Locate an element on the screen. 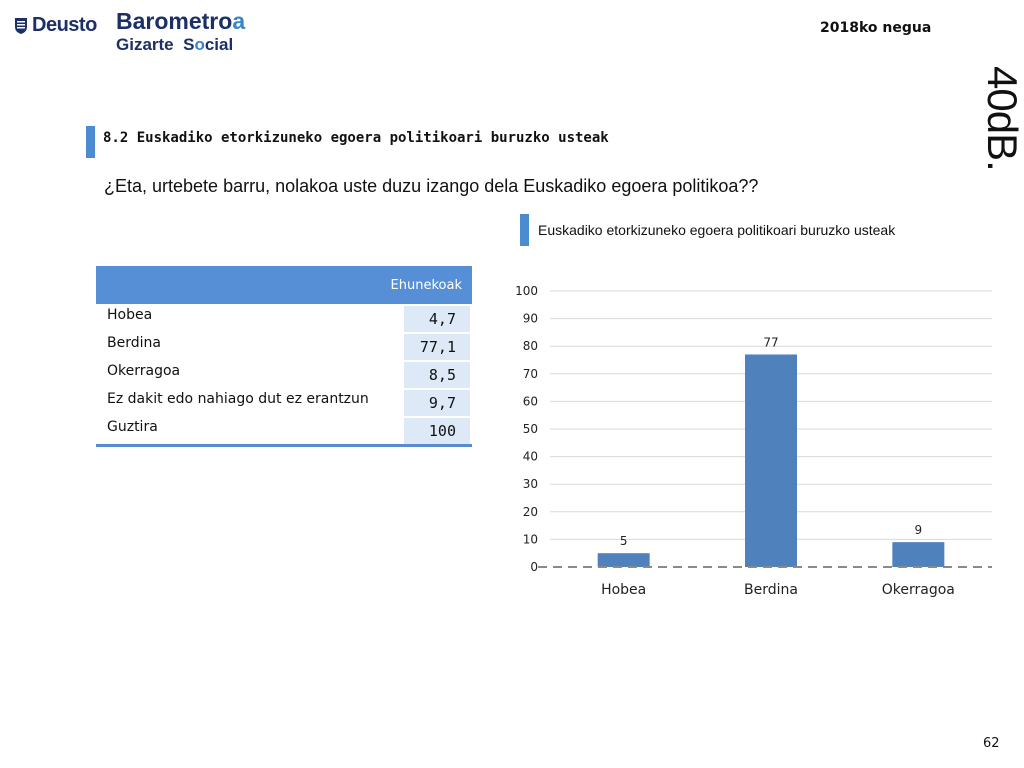 The image size is (1024, 768). data-label: 77 is located at coordinates (770, 342).